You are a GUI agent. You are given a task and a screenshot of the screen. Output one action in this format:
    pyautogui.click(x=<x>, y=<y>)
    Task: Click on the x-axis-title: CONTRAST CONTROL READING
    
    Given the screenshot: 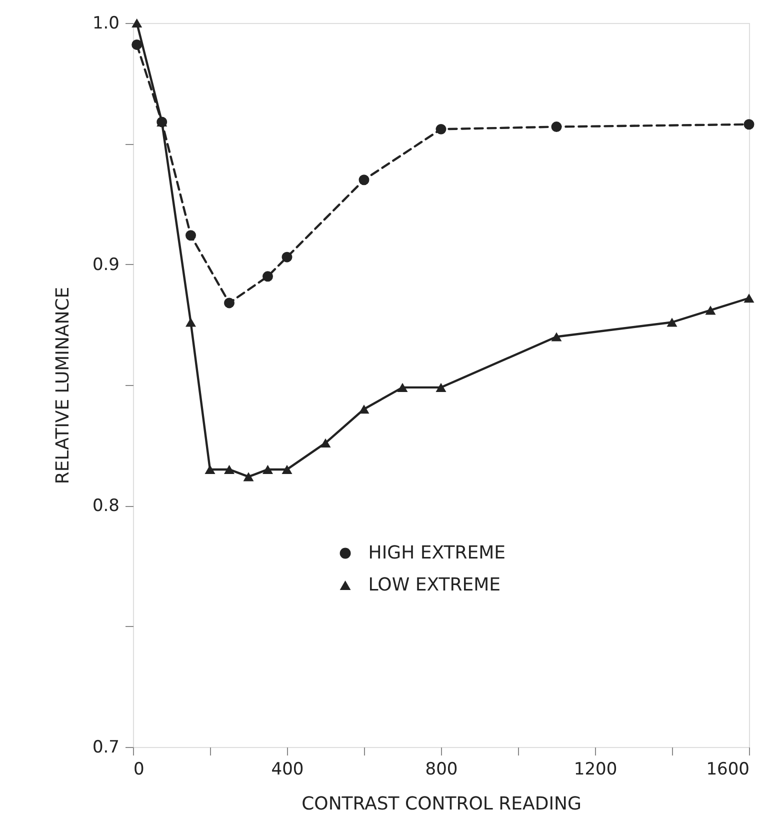 What is the action you would take?
    pyautogui.click(x=442, y=804)
    